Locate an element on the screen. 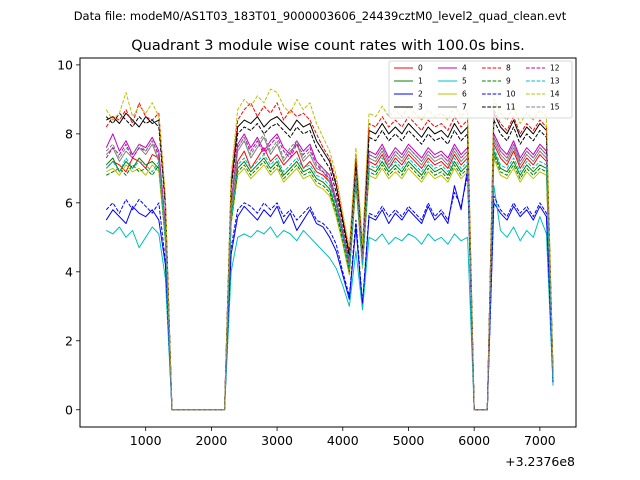 The height and width of the screenshot is (480, 640). y-tick-label: 6 is located at coordinates (69, 202).